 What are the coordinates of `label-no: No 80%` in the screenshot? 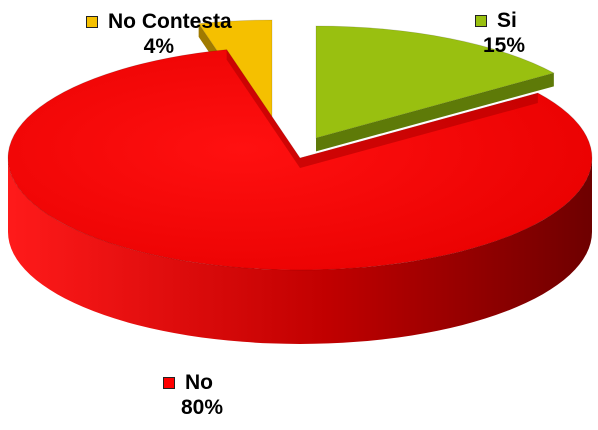 It's located at (193, 395).